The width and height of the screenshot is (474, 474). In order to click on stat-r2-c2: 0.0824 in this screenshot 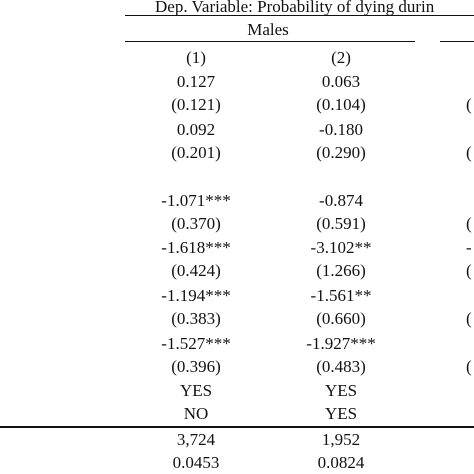, I will do `click(341, 462)`.